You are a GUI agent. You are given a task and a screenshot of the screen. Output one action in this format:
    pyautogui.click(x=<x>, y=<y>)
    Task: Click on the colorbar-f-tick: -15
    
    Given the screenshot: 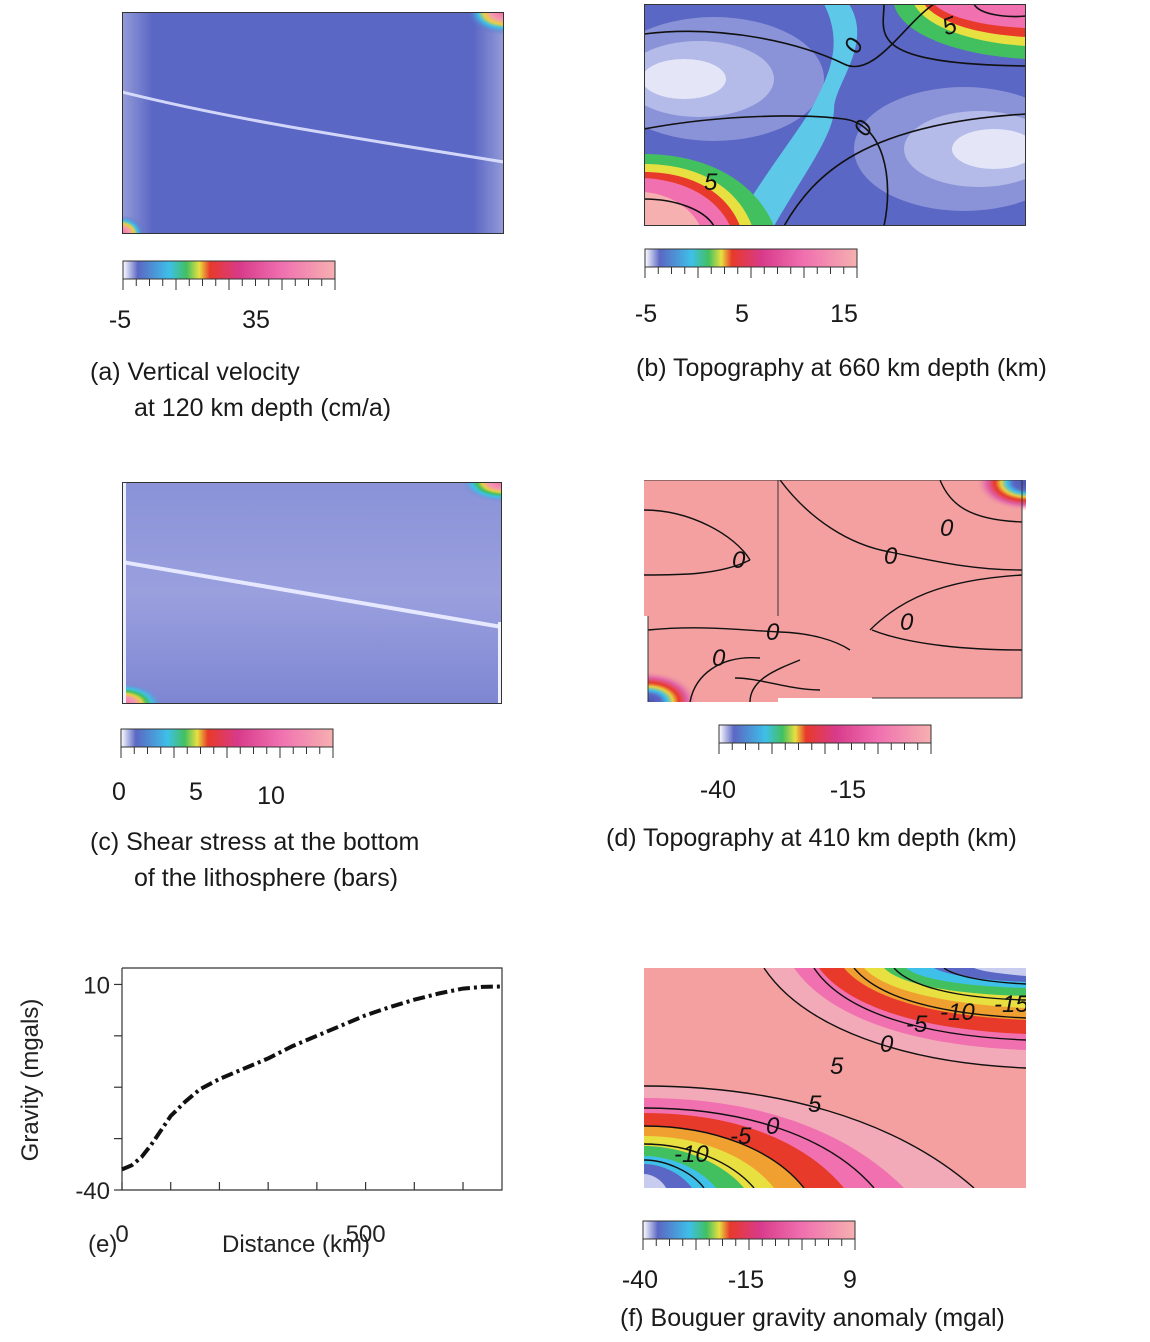 What is the action you would take?
    pyautogui.click(x=746, y=1280)
    